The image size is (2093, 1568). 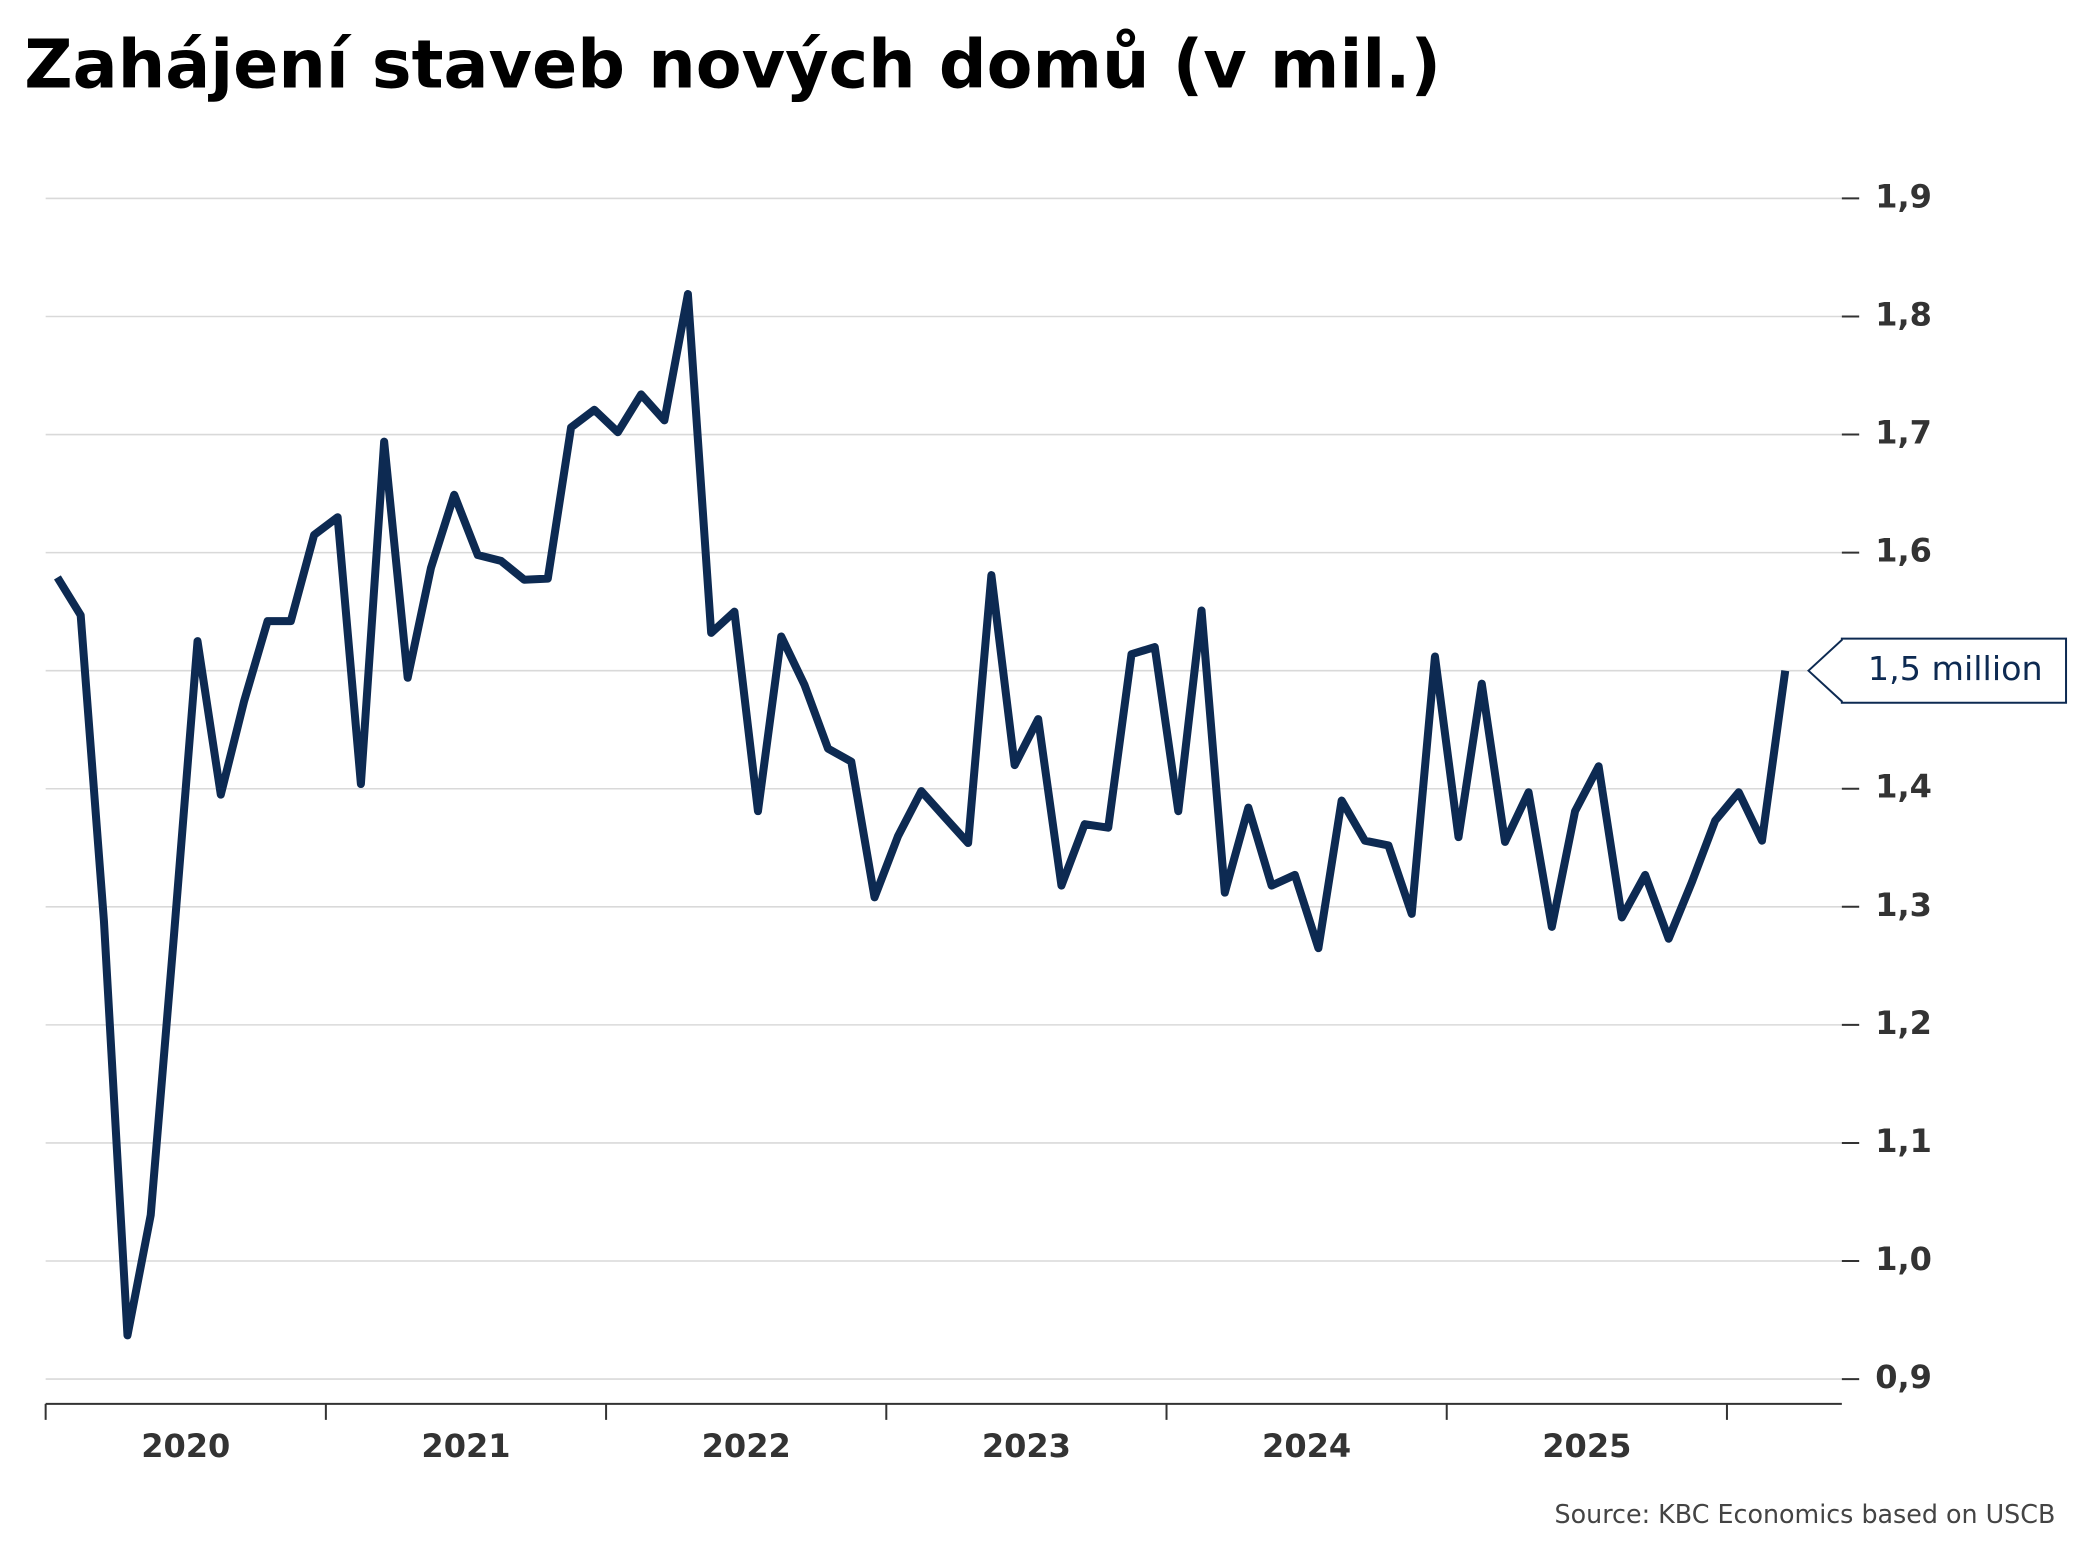 What do you see at coordinates (1586, 1446) in the screenshot?
I see `x-tick-label: 2025` at bounding box center [1586, 1446].